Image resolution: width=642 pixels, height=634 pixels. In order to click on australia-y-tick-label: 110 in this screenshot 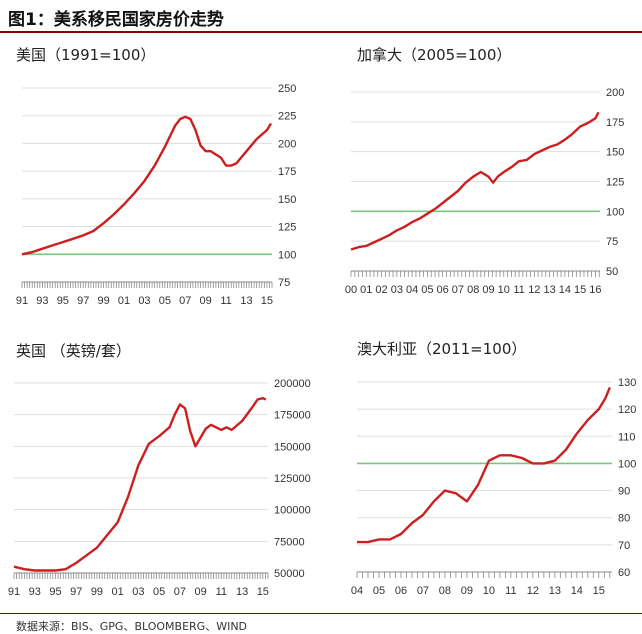, I will do `click(627, 437)`.